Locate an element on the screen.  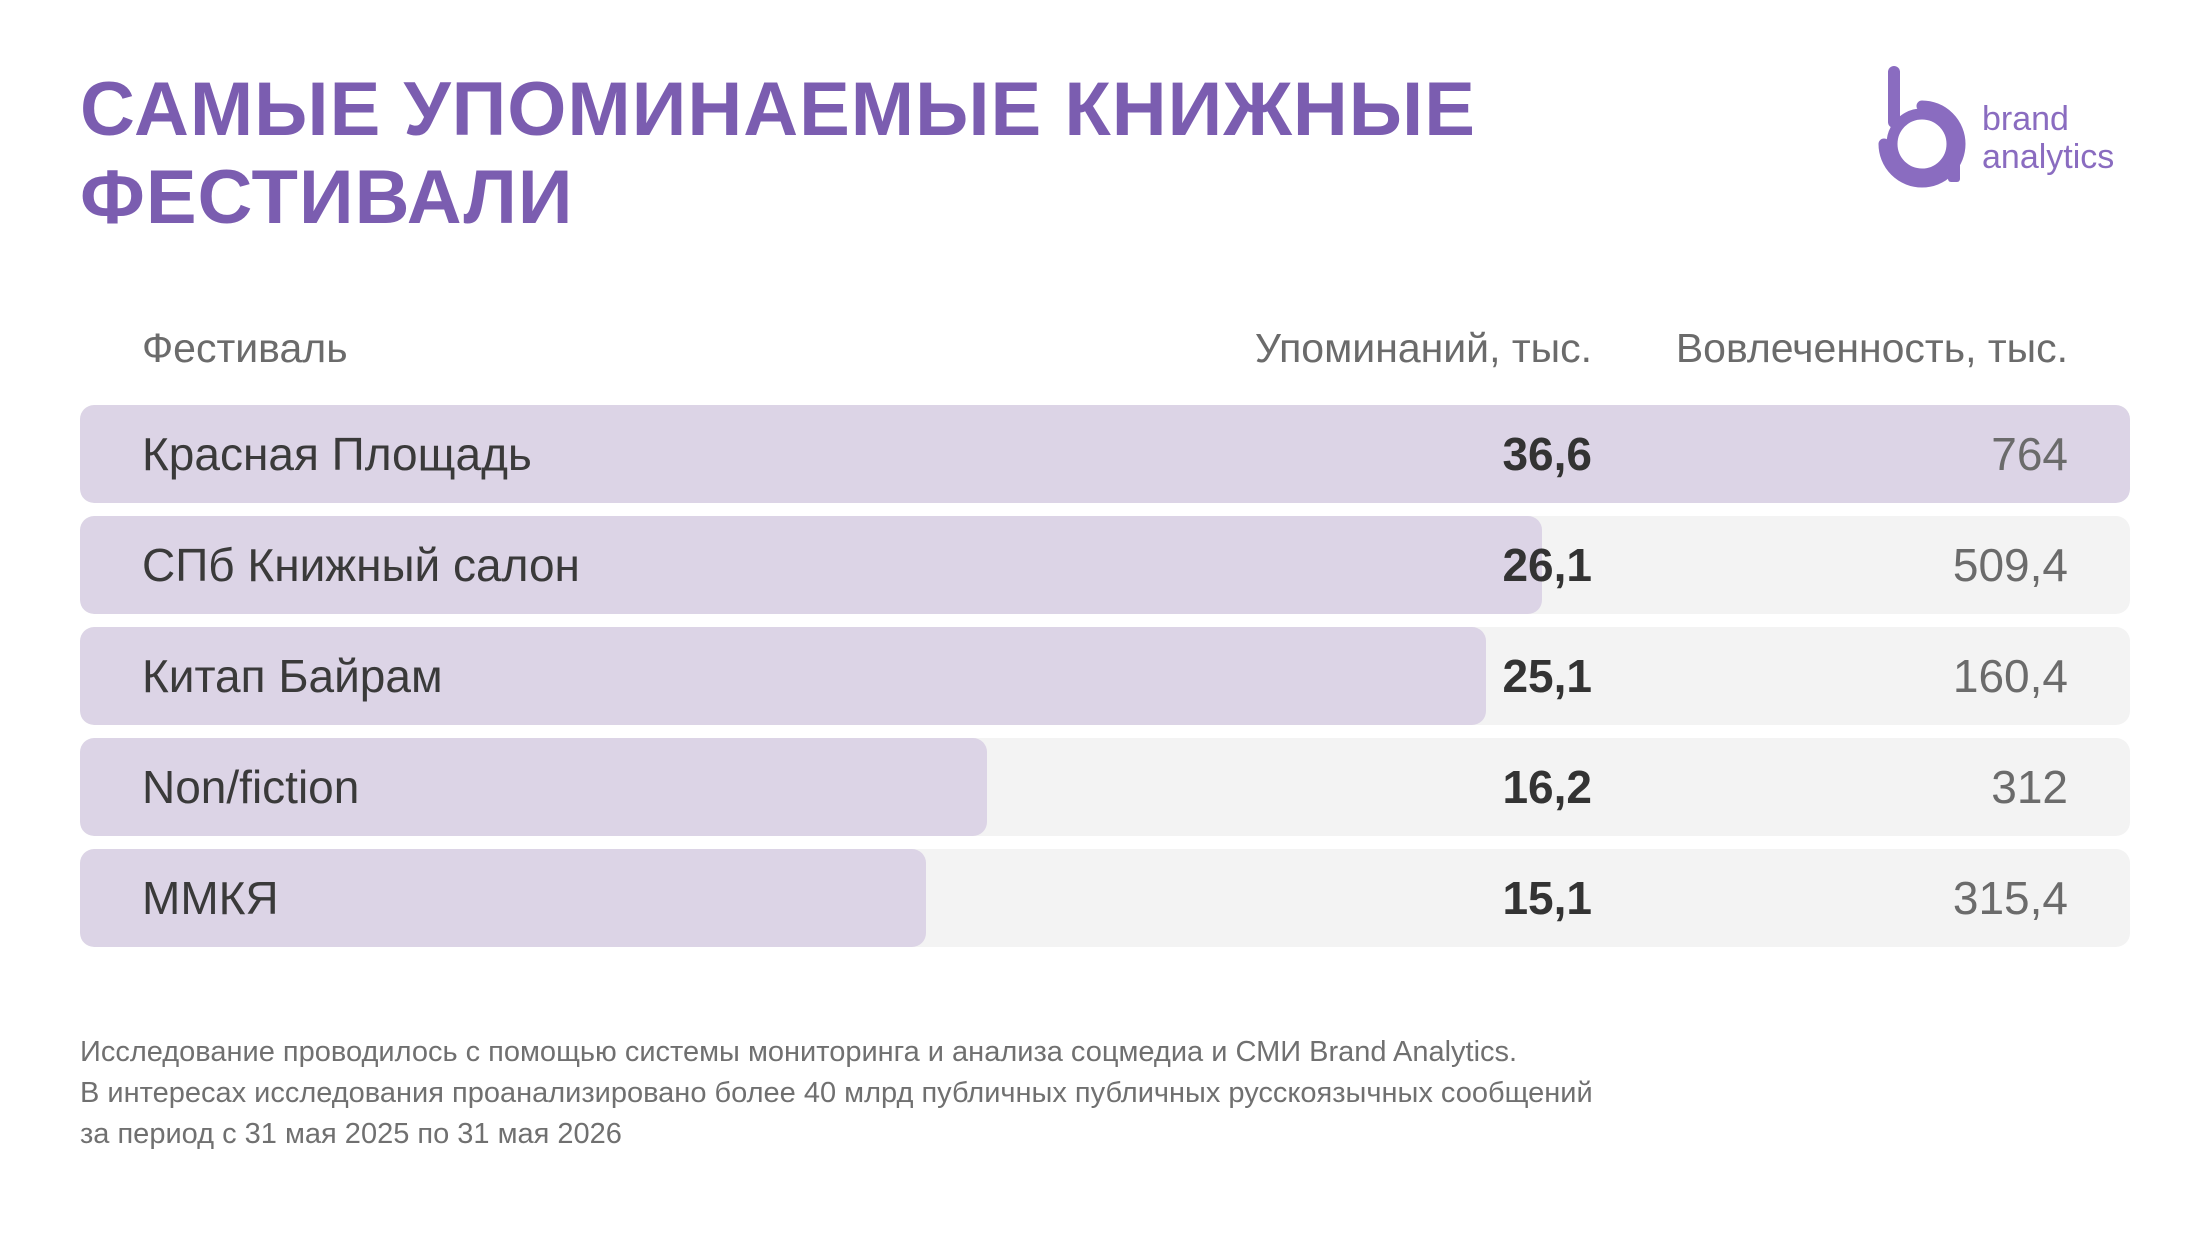
festival-name: Китап Байрам is located at coordinates (292, 676).